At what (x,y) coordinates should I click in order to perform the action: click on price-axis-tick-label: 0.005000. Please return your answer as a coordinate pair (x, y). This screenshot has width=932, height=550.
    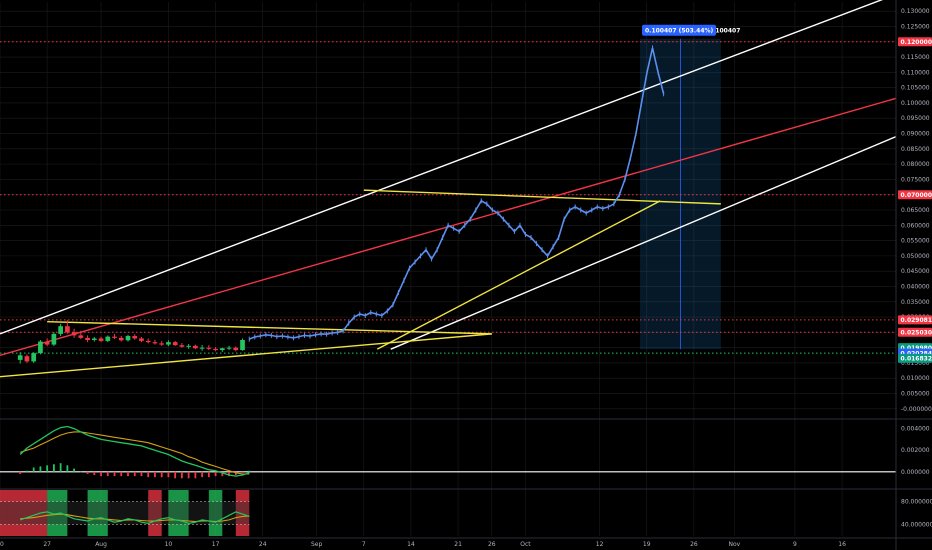
    Looking at the image, I should click on (915, 394).